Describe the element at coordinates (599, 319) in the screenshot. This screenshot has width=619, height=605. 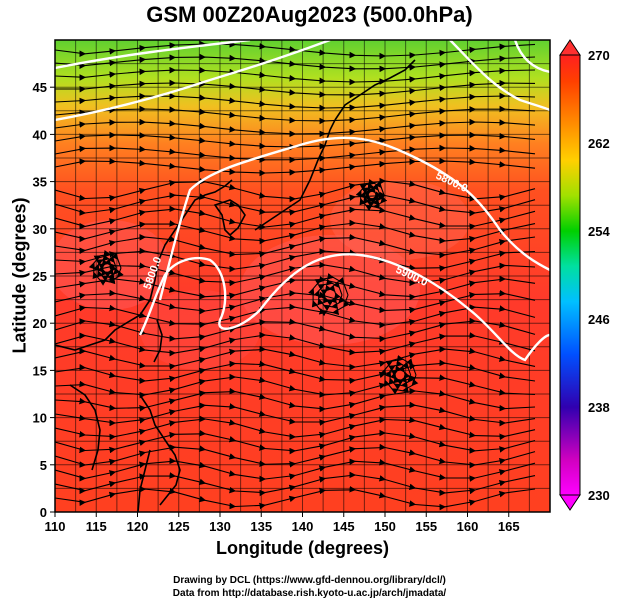
I see `colorbar-label: 246` at that location.